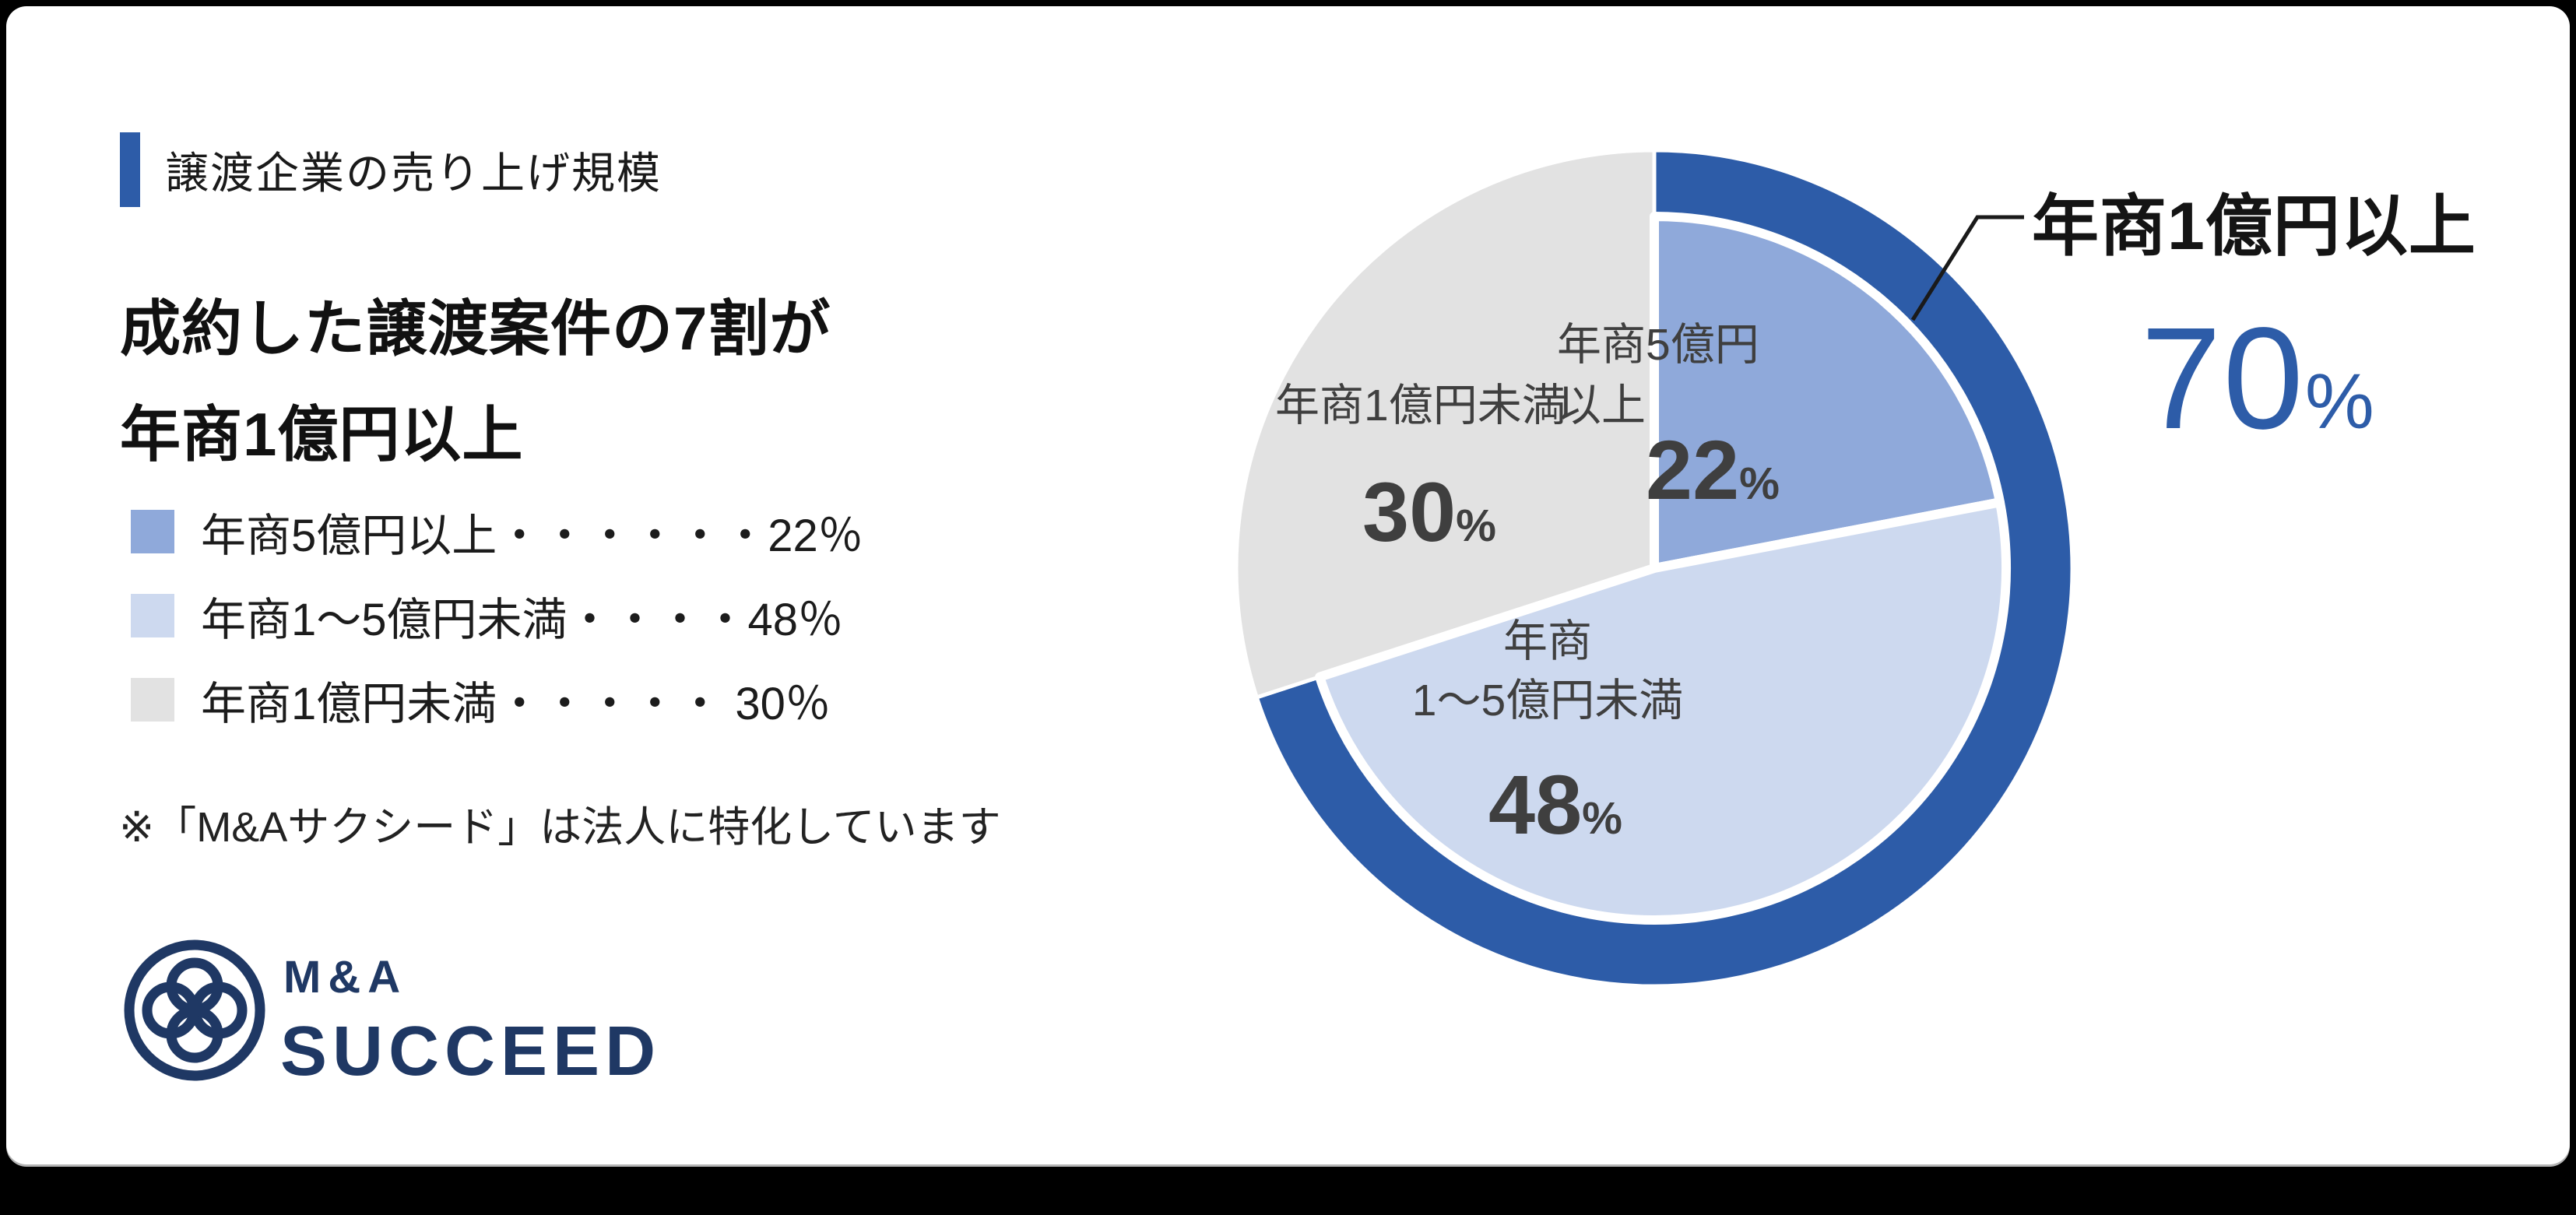  What do you see at coordinates (560, 827) in the screenshot?
I see `footnote: ※「M&Aサクシード」は法人に特化しています` at bounding box center [560, 827].